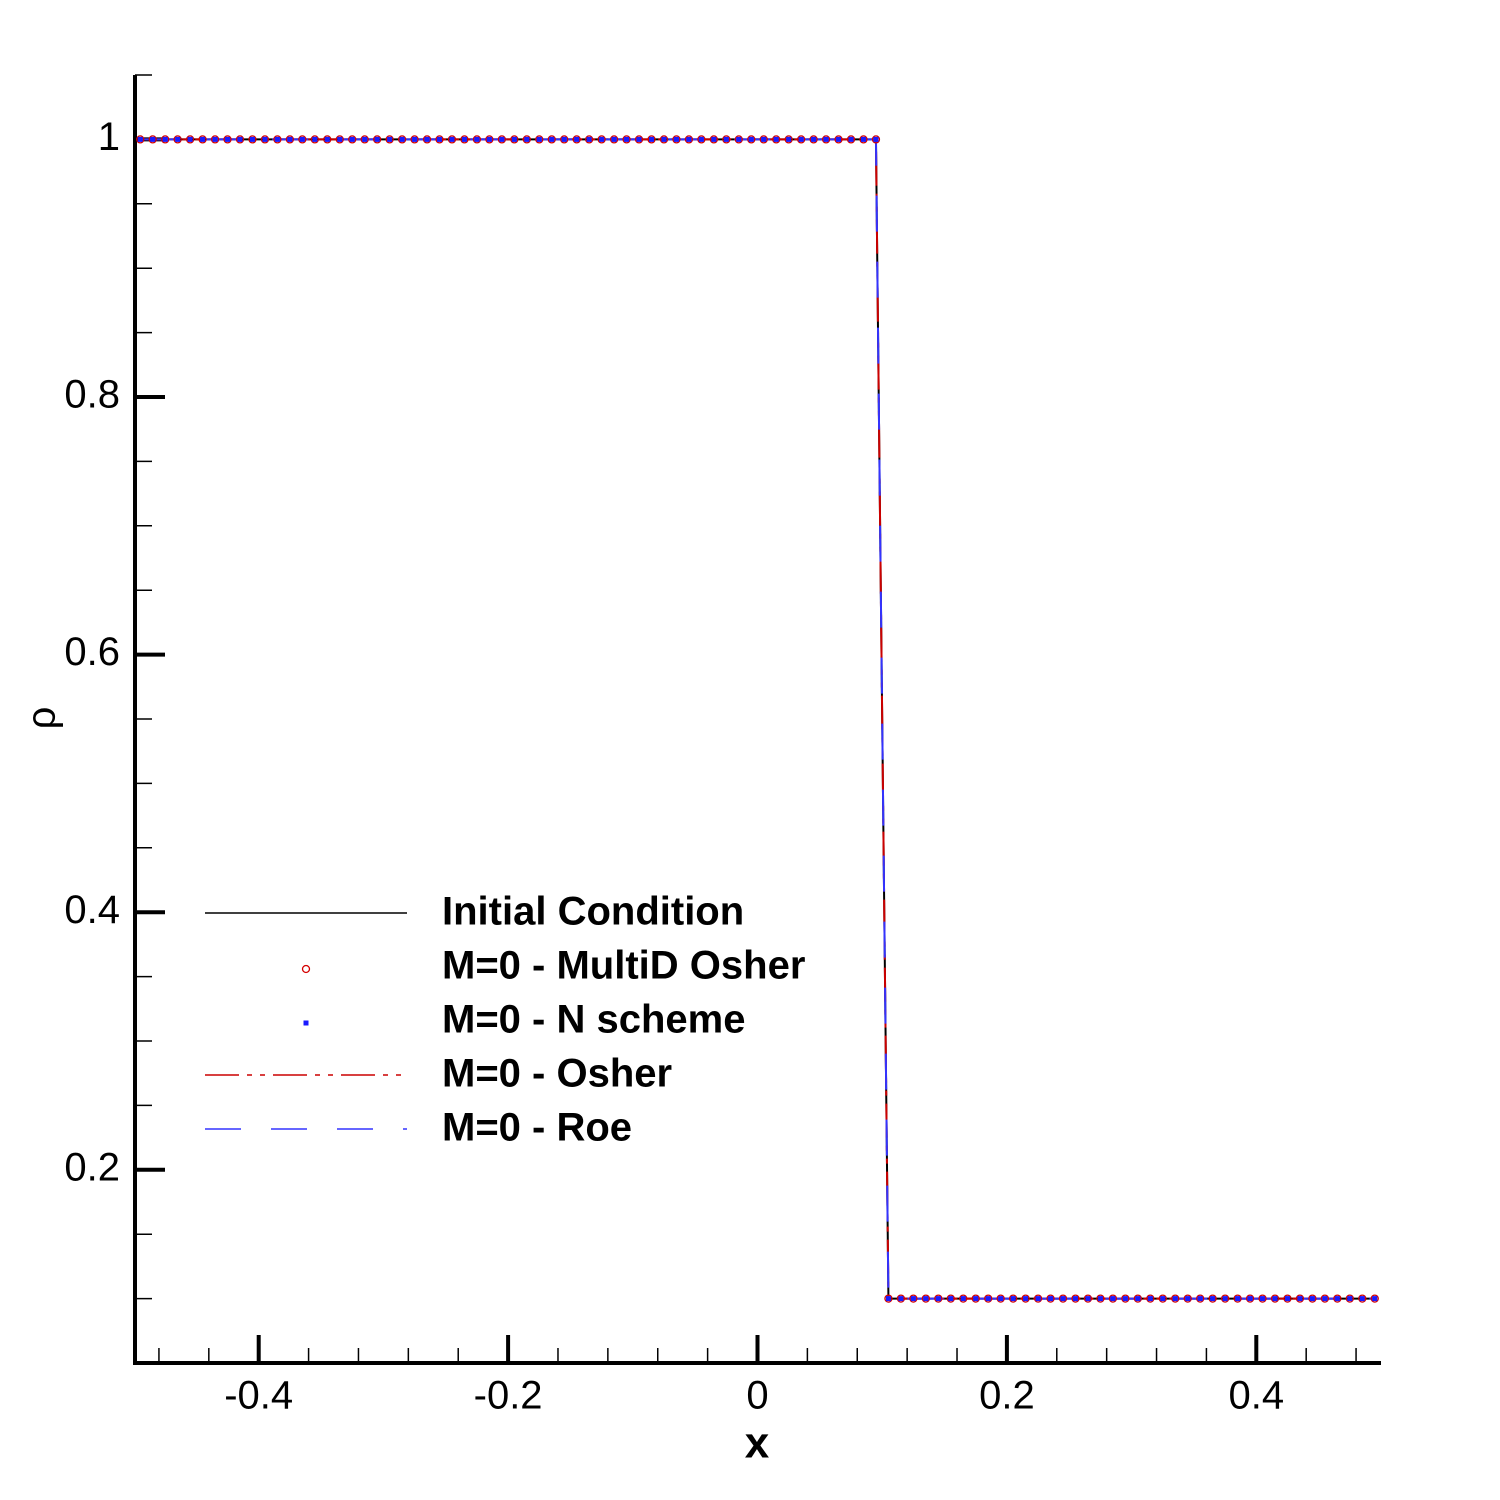 The height and width of the screenshot is (1500, 1500). I want to click on y-tick-label: 0.2, so click(92, 1167).